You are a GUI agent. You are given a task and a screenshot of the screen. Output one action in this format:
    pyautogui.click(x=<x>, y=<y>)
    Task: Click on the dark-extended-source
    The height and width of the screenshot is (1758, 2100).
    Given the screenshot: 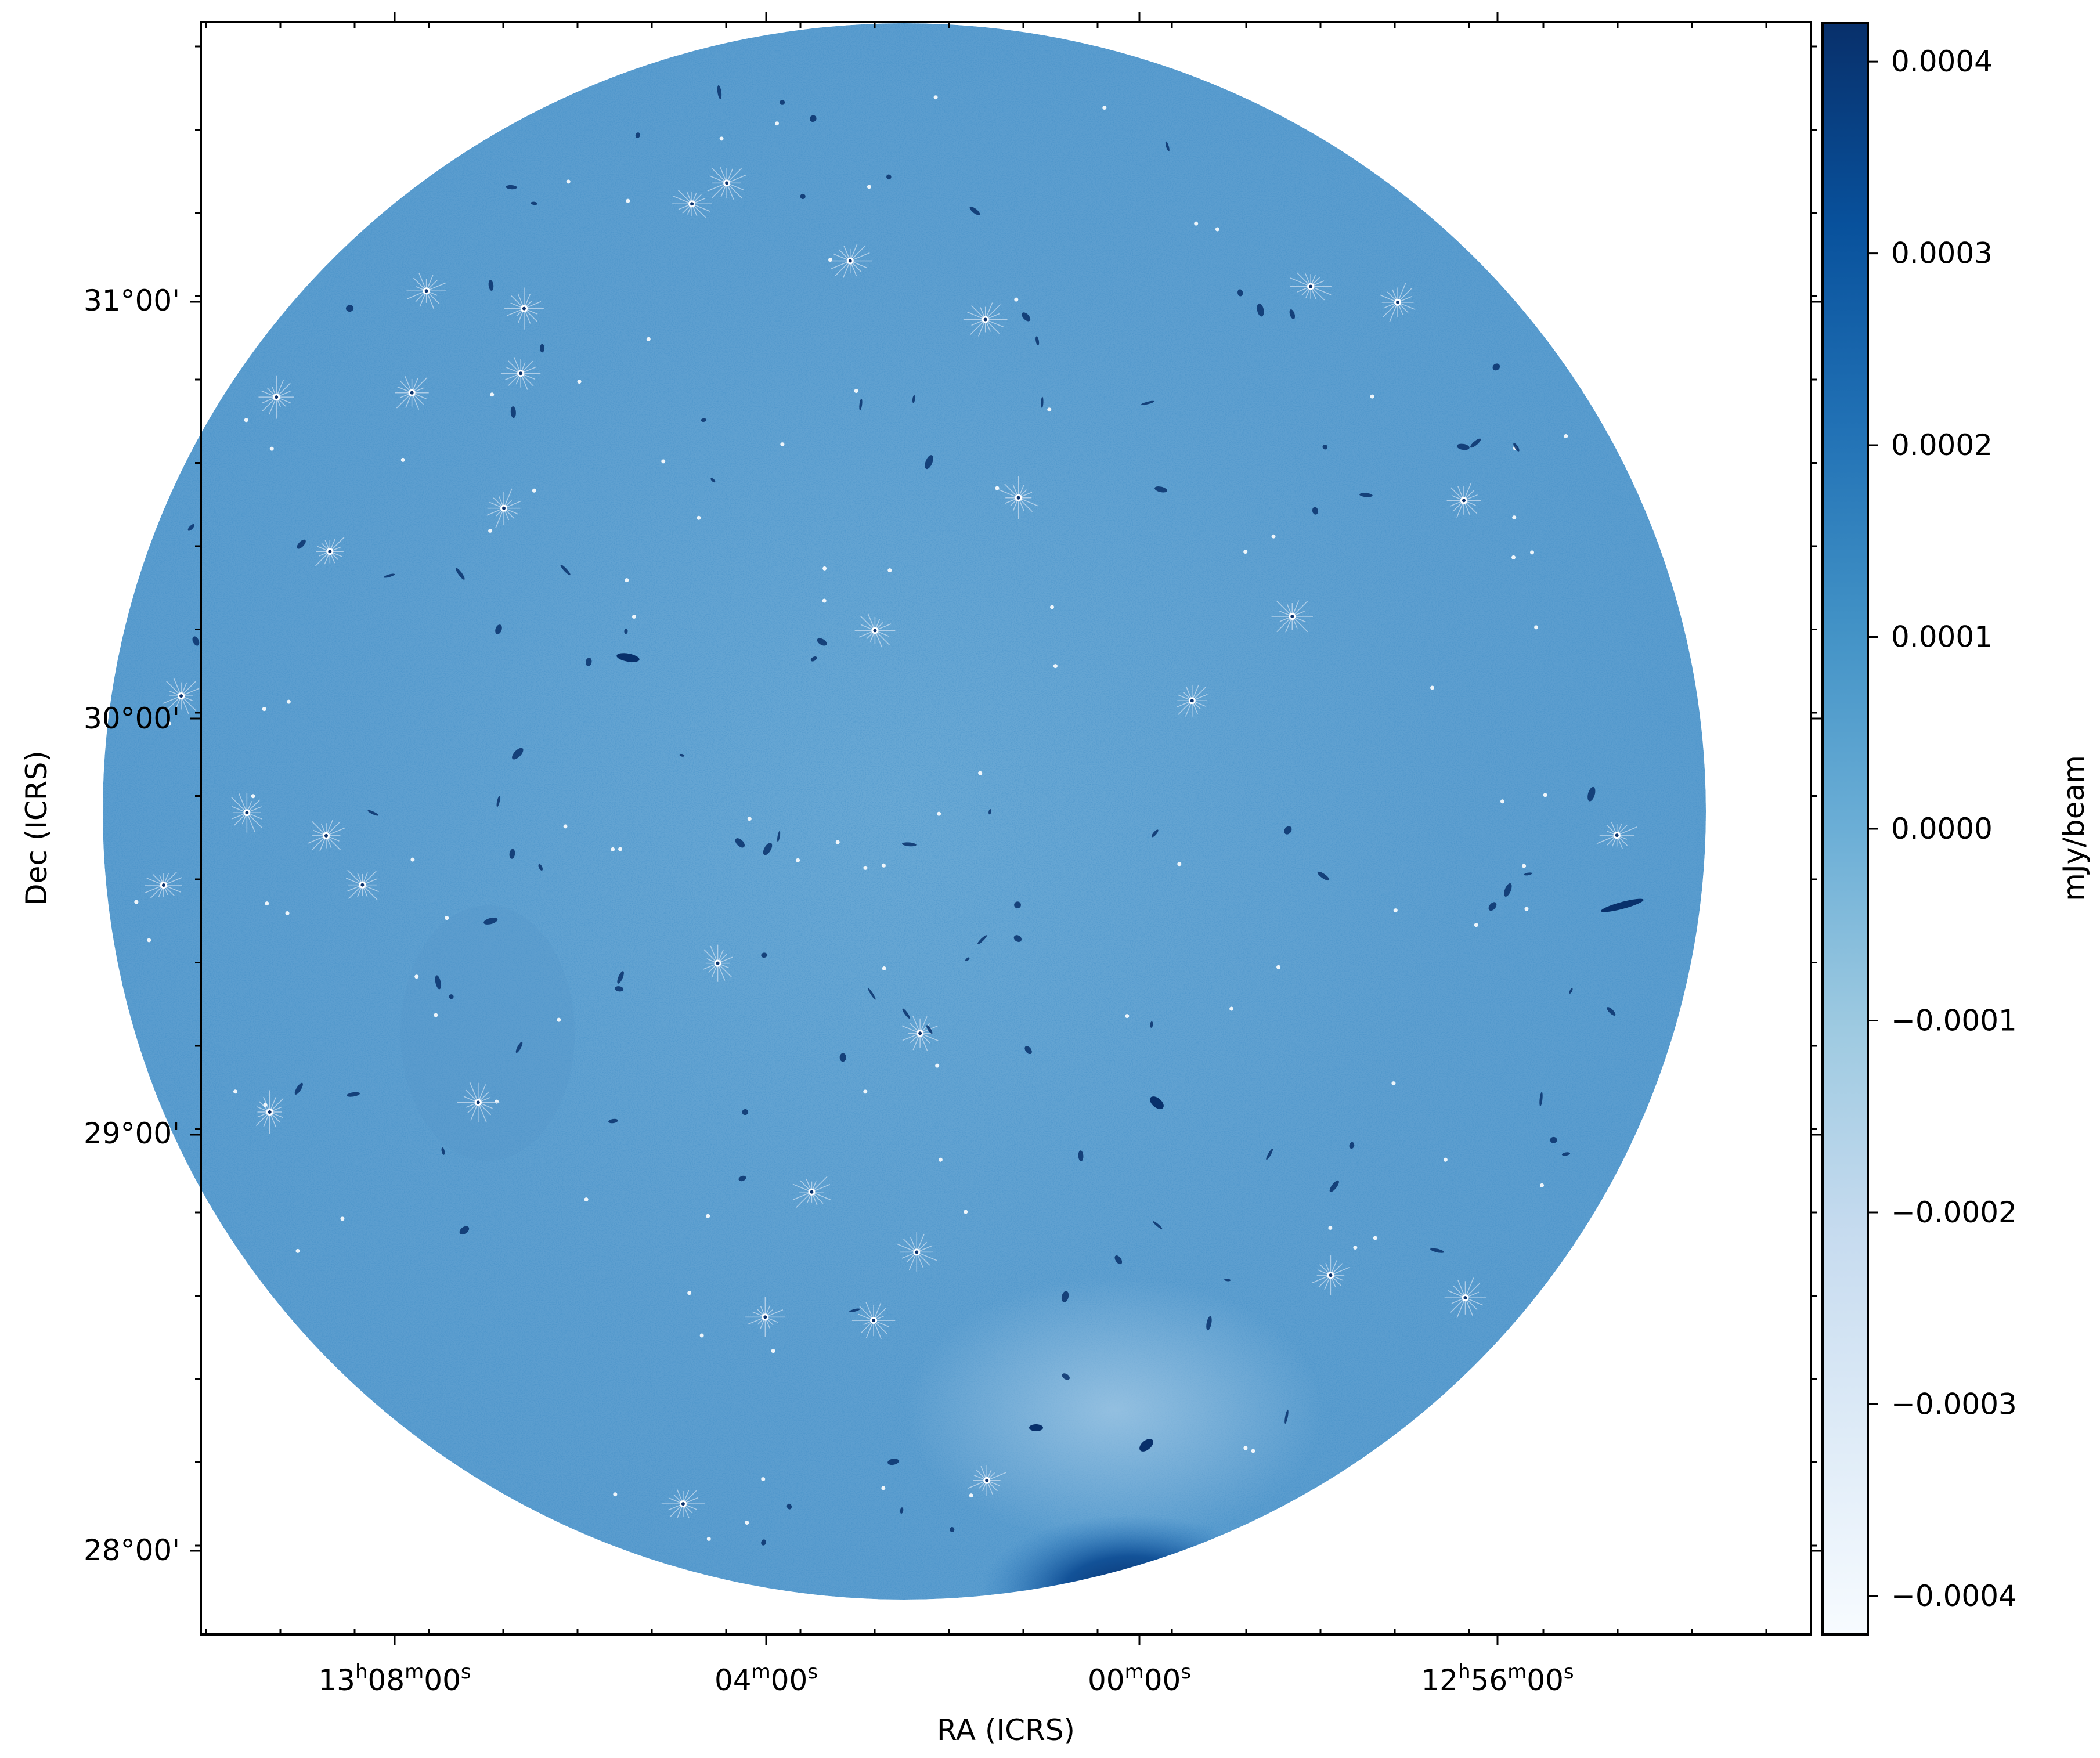 What is the action you would take?
    pyautogui.click(x=1157, y=1102)
    